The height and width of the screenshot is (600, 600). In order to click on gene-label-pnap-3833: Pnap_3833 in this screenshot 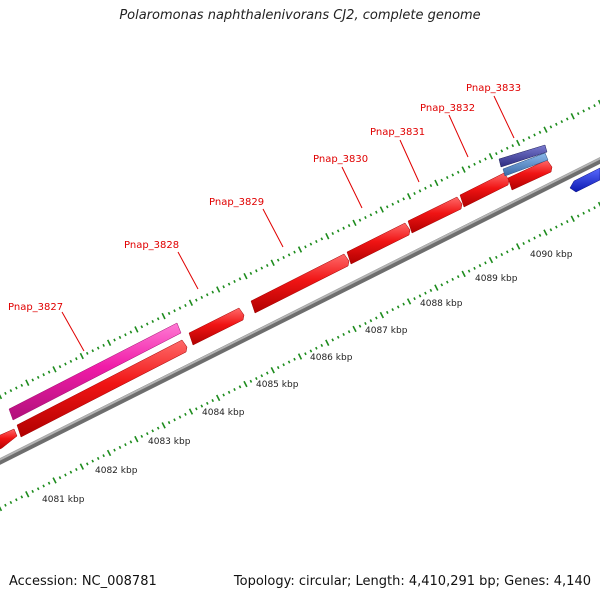, I will do `click(493, 88)`.